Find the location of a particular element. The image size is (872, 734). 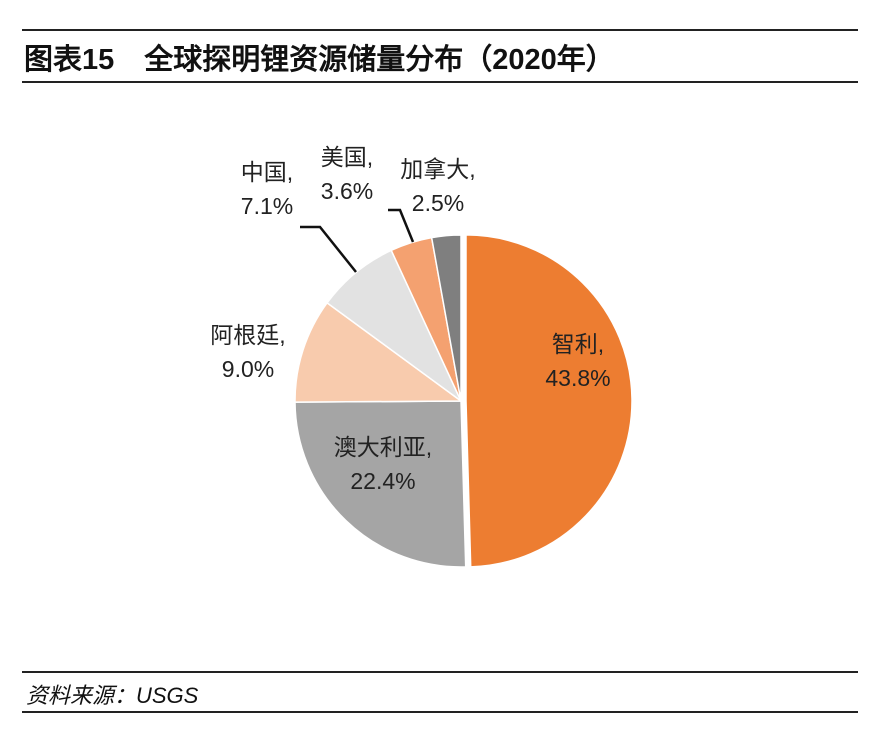

source-bottom-rule is located at coordinates (440, 712).